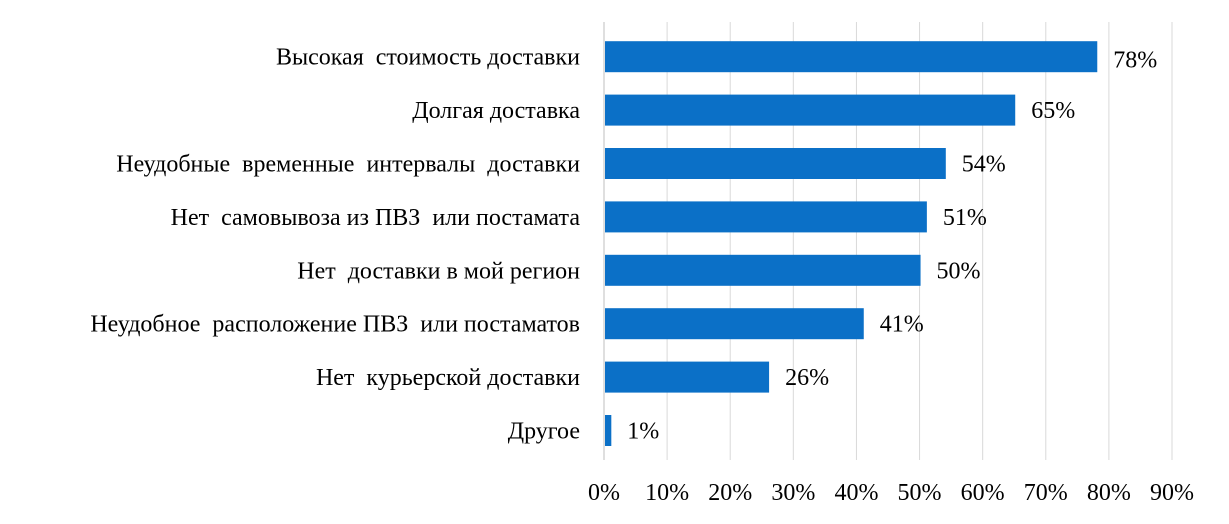 The image size is (1229, 524). I want to click on category-label: Нет доставки в мой регион, so click(438, 271).